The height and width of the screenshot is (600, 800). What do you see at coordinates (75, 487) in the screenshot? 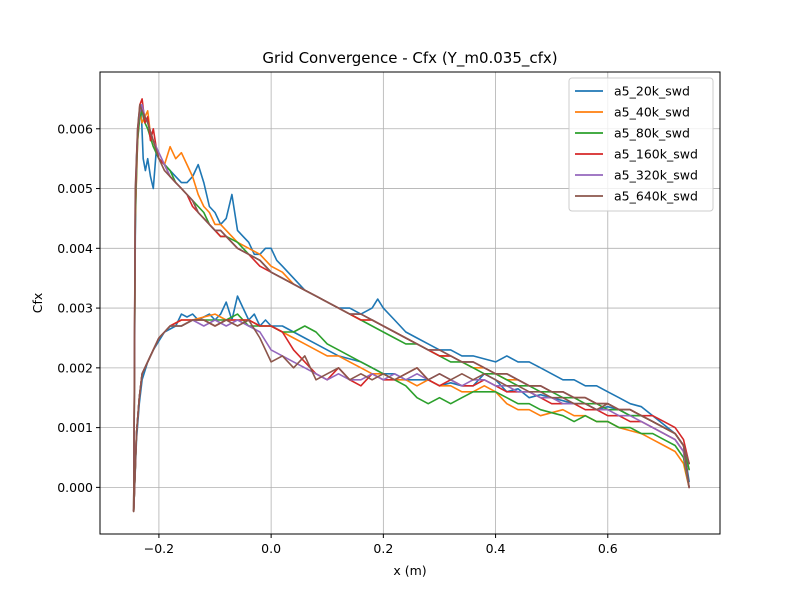
I see `y-tick-label: 0.000` at bounding box center [75, 487].